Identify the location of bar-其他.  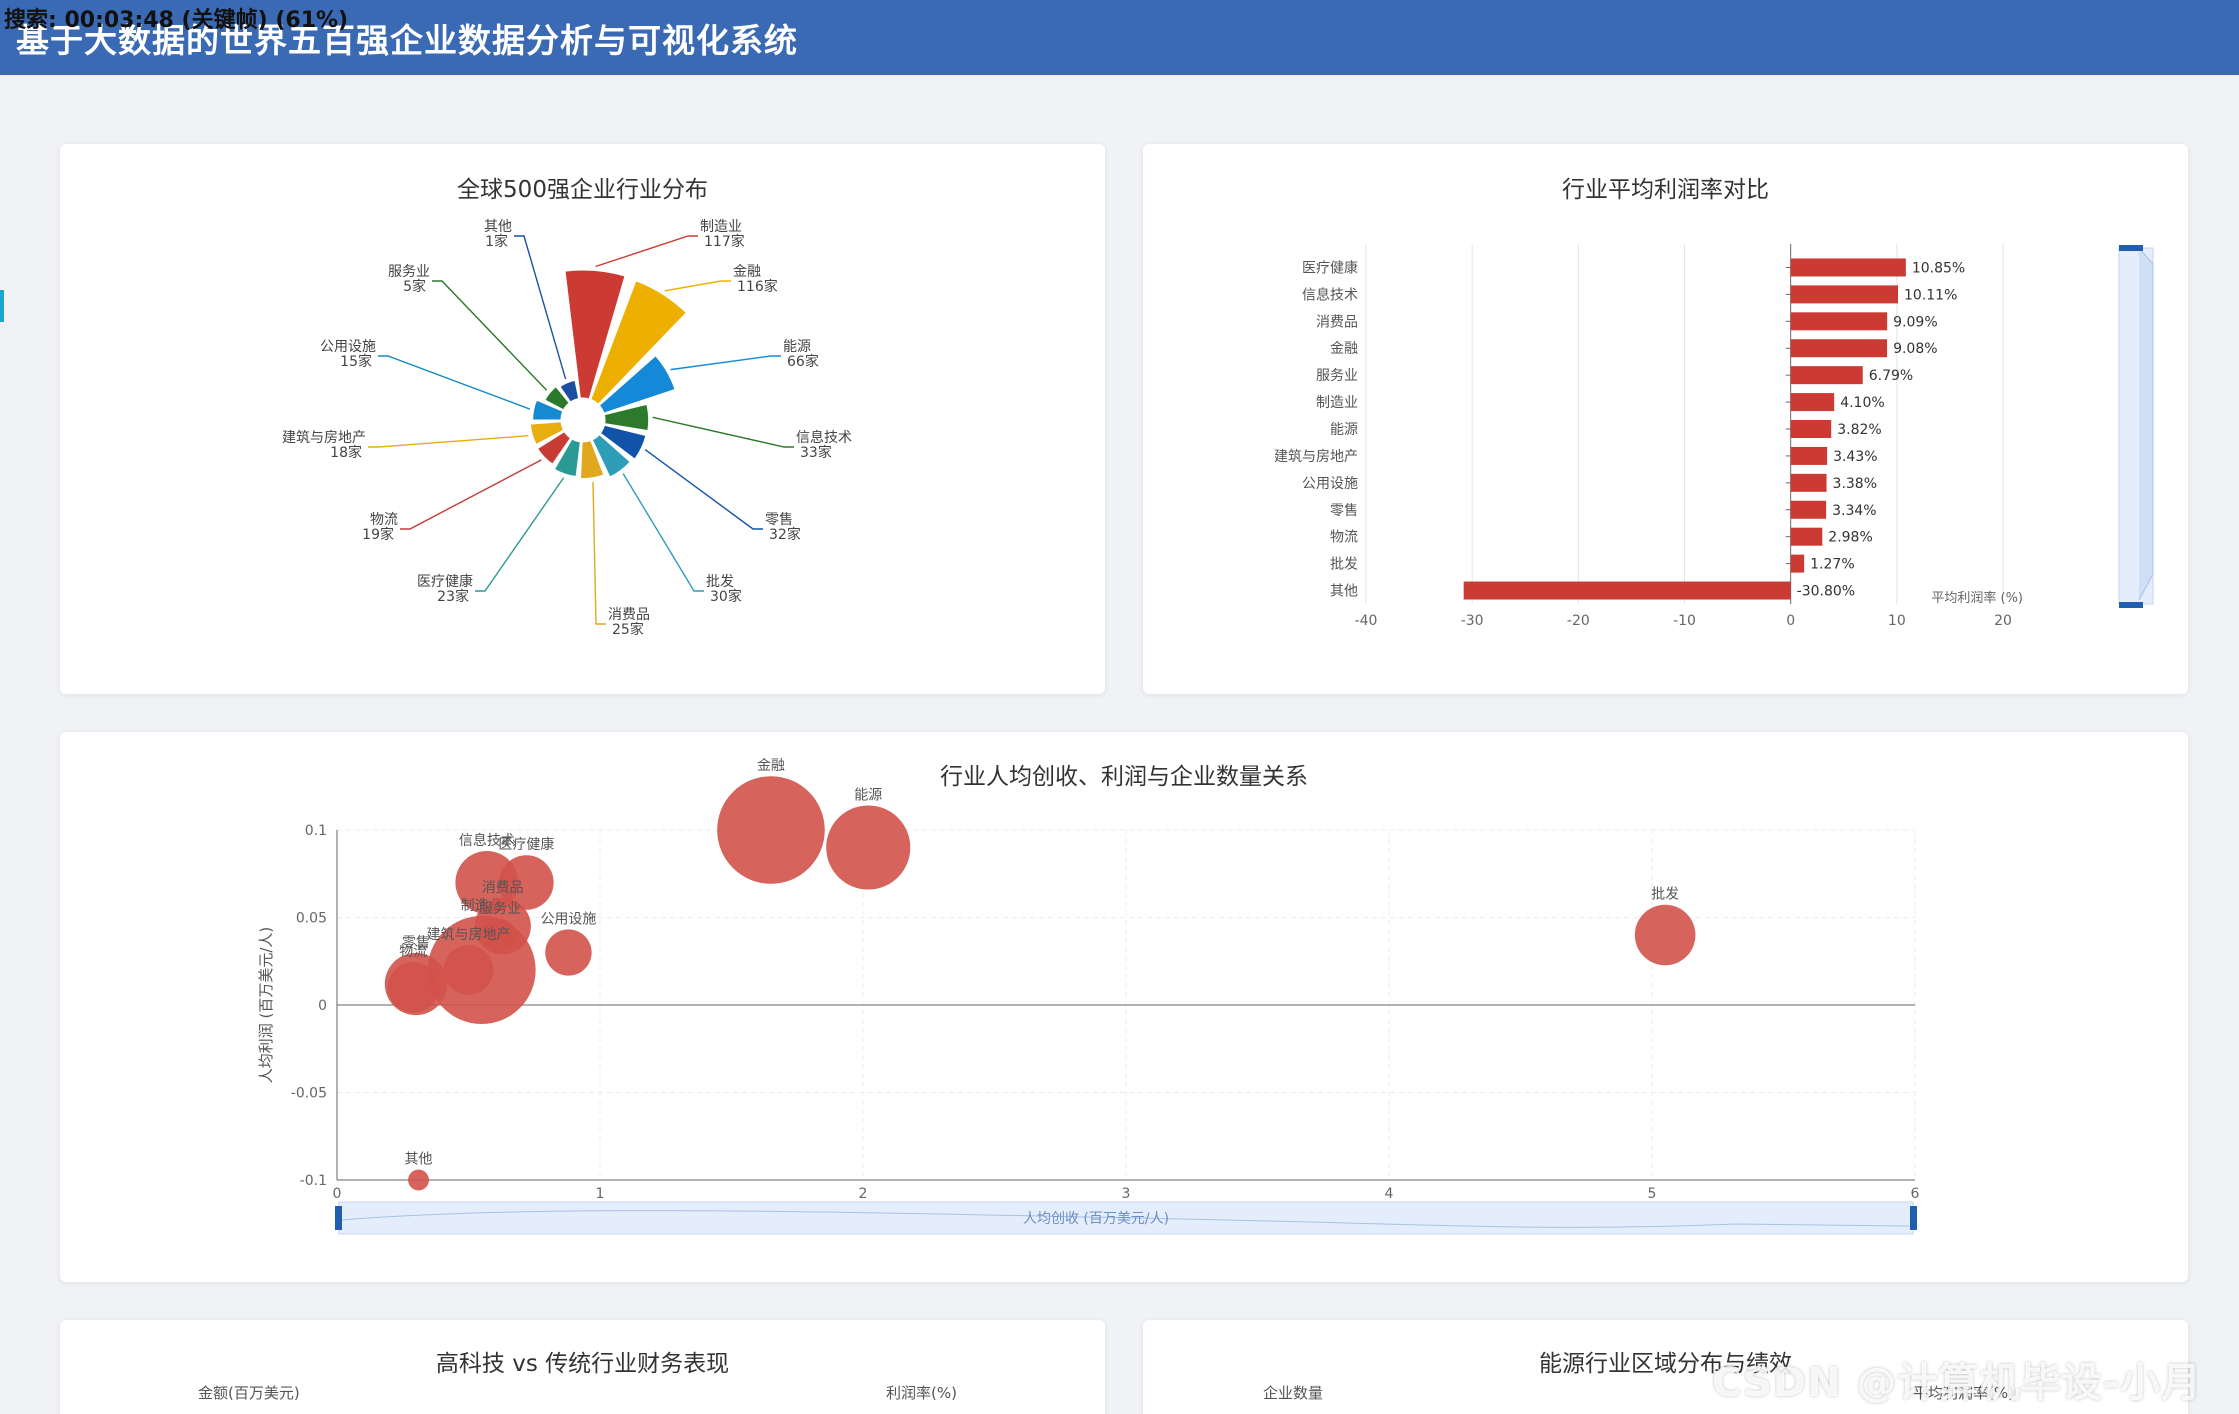
(1627, 590).